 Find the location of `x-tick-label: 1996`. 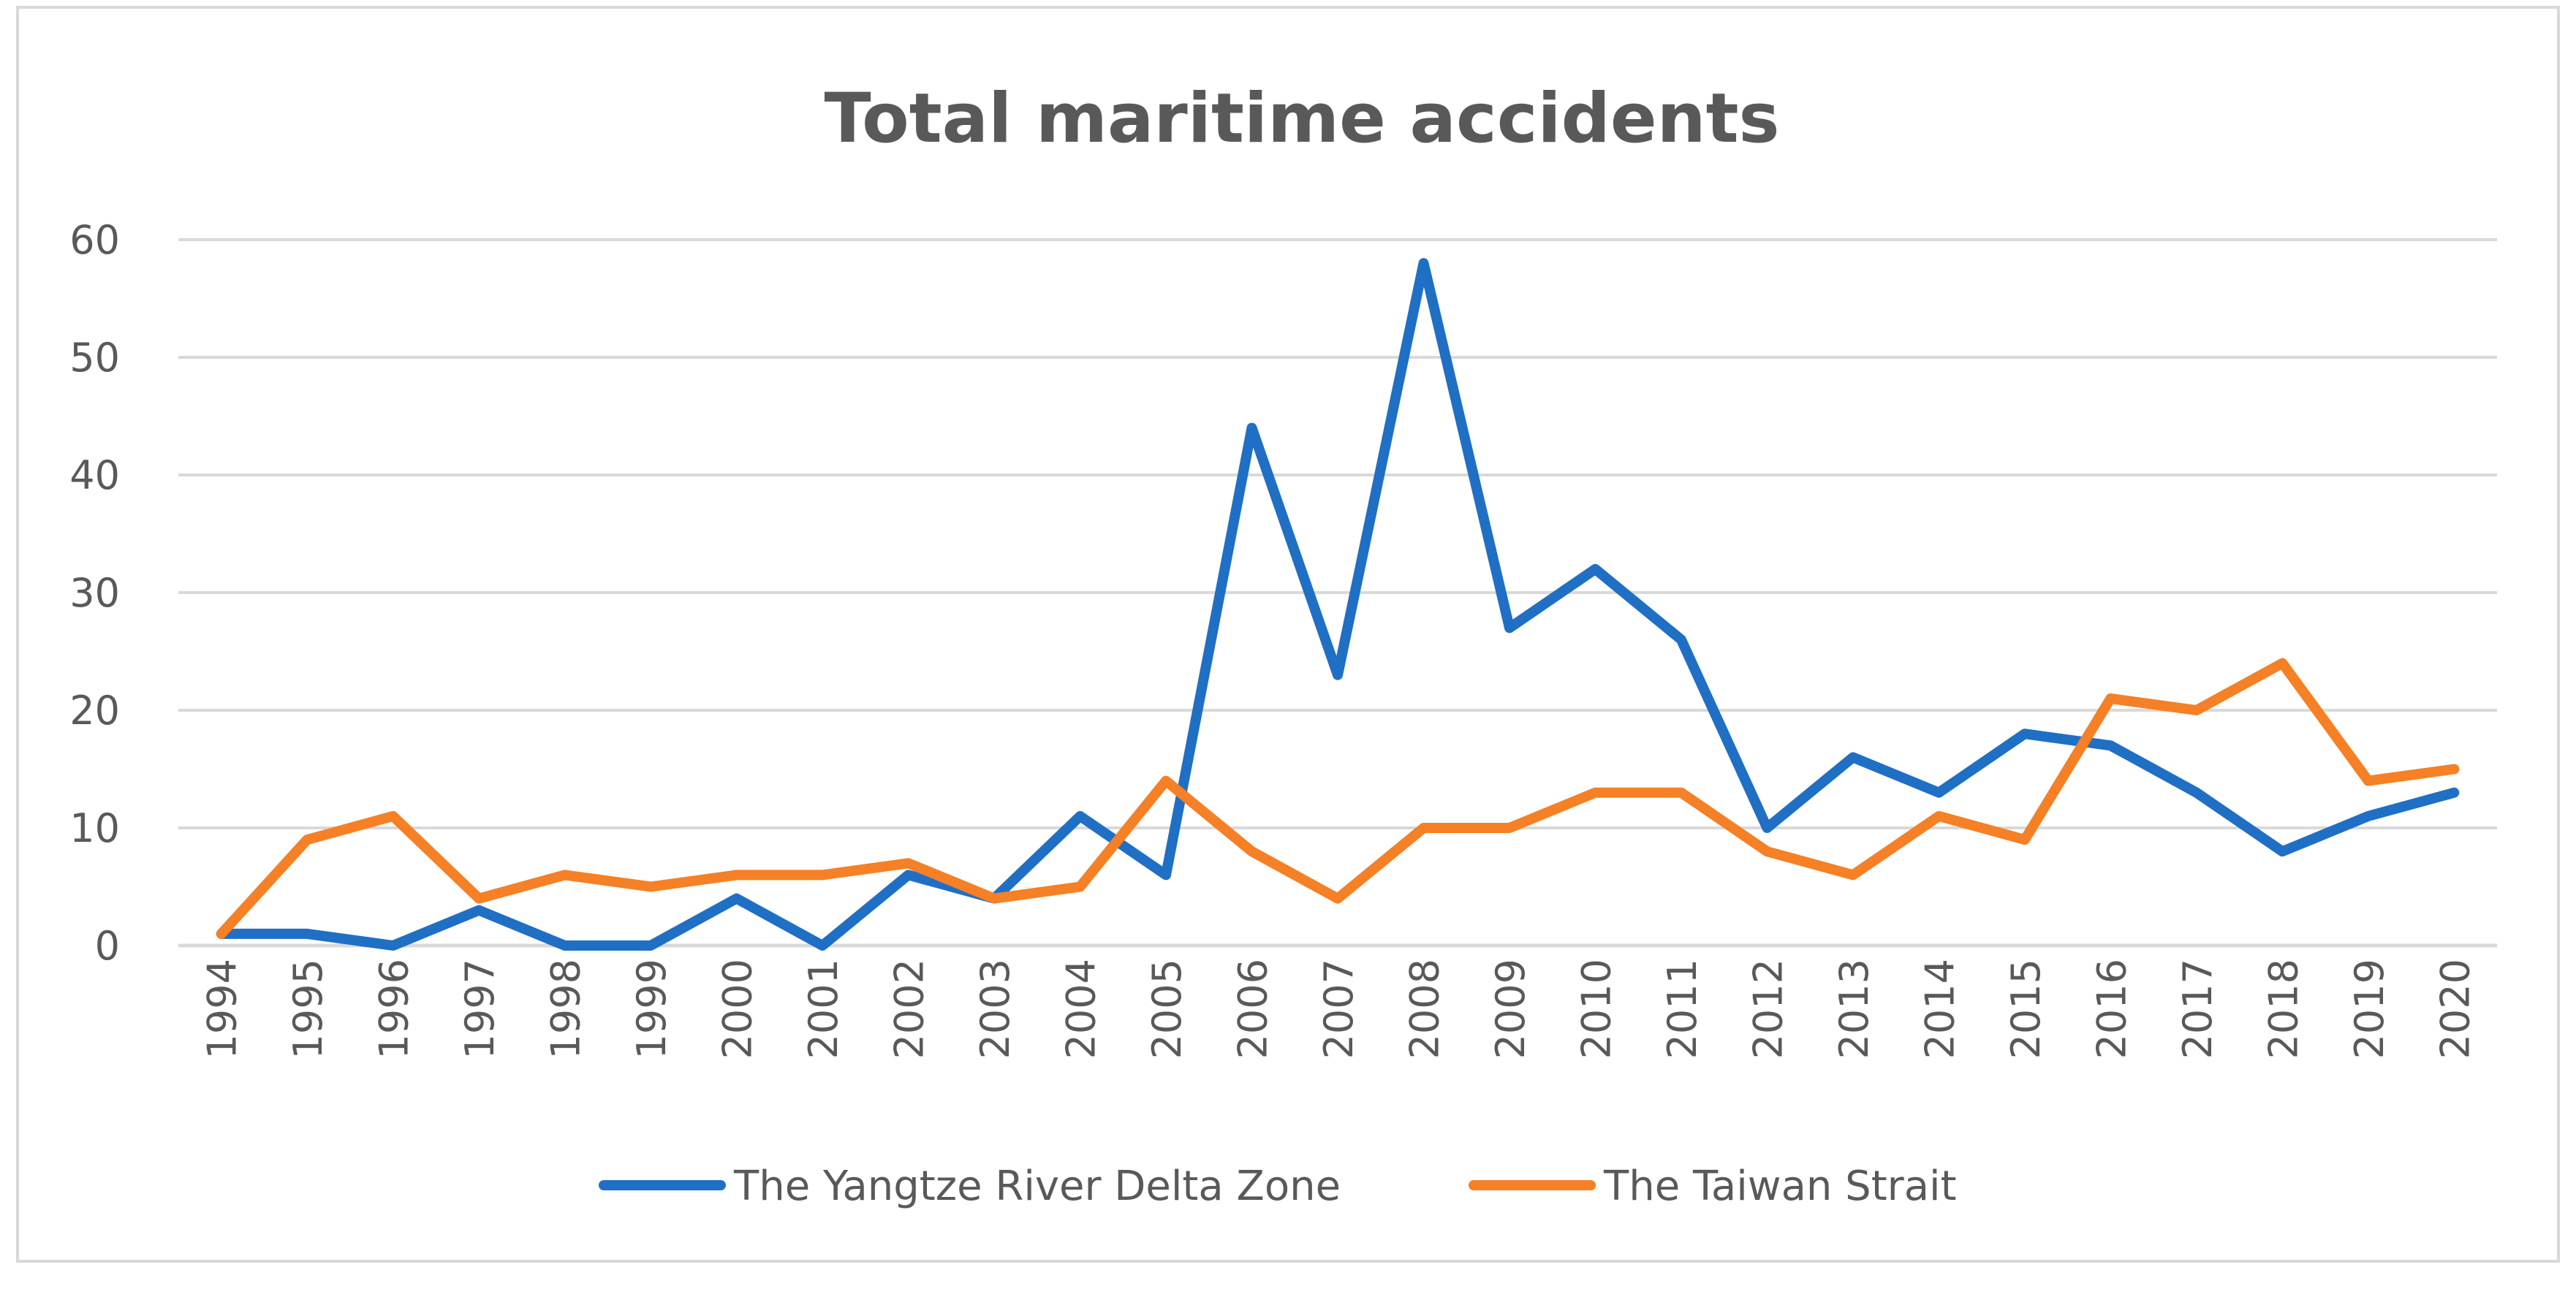

x-tick-label: 1996 is located at coordinates (394, 1009).